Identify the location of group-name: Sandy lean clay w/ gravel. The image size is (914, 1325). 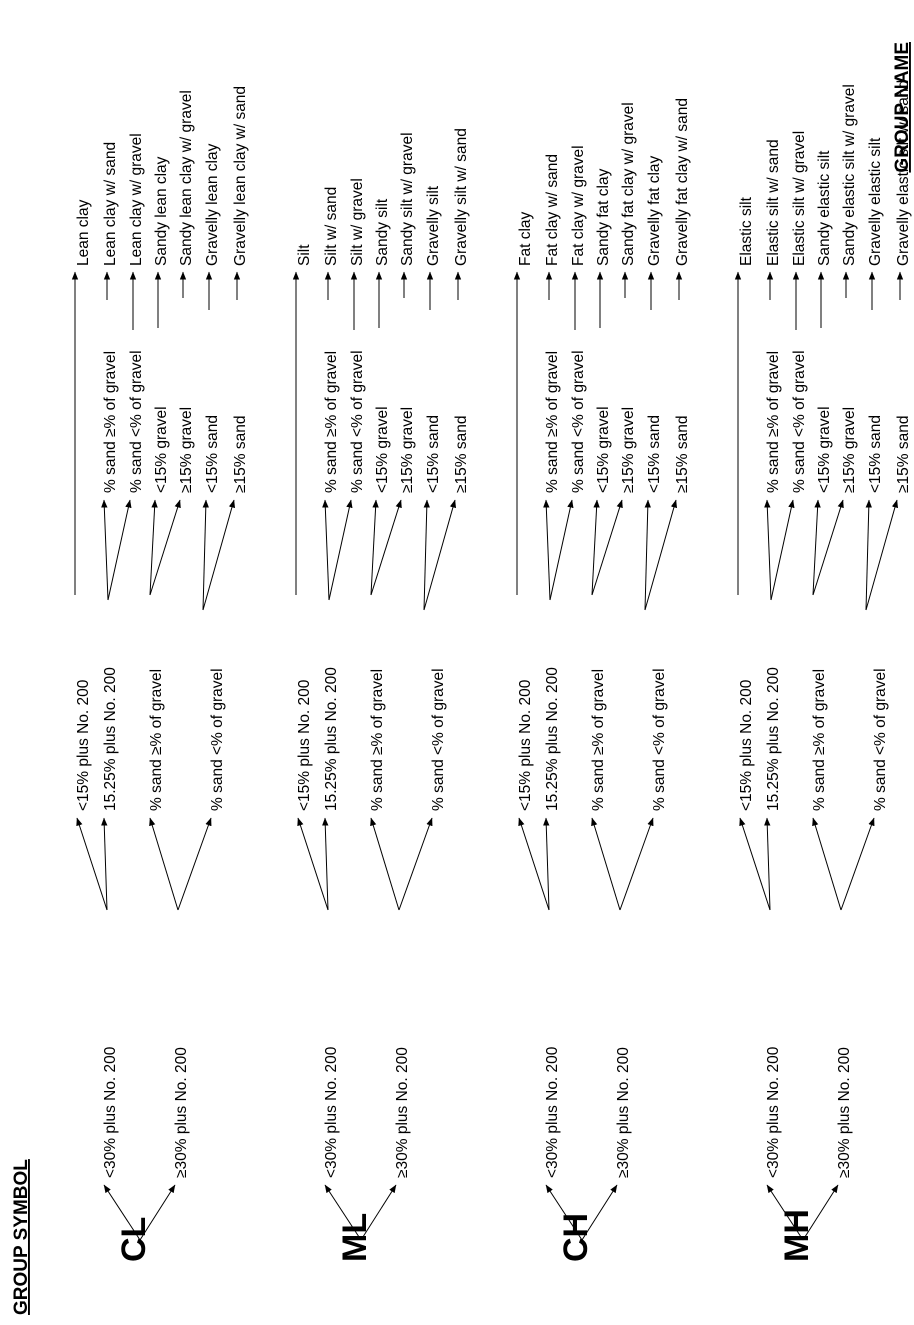
(186, 178).